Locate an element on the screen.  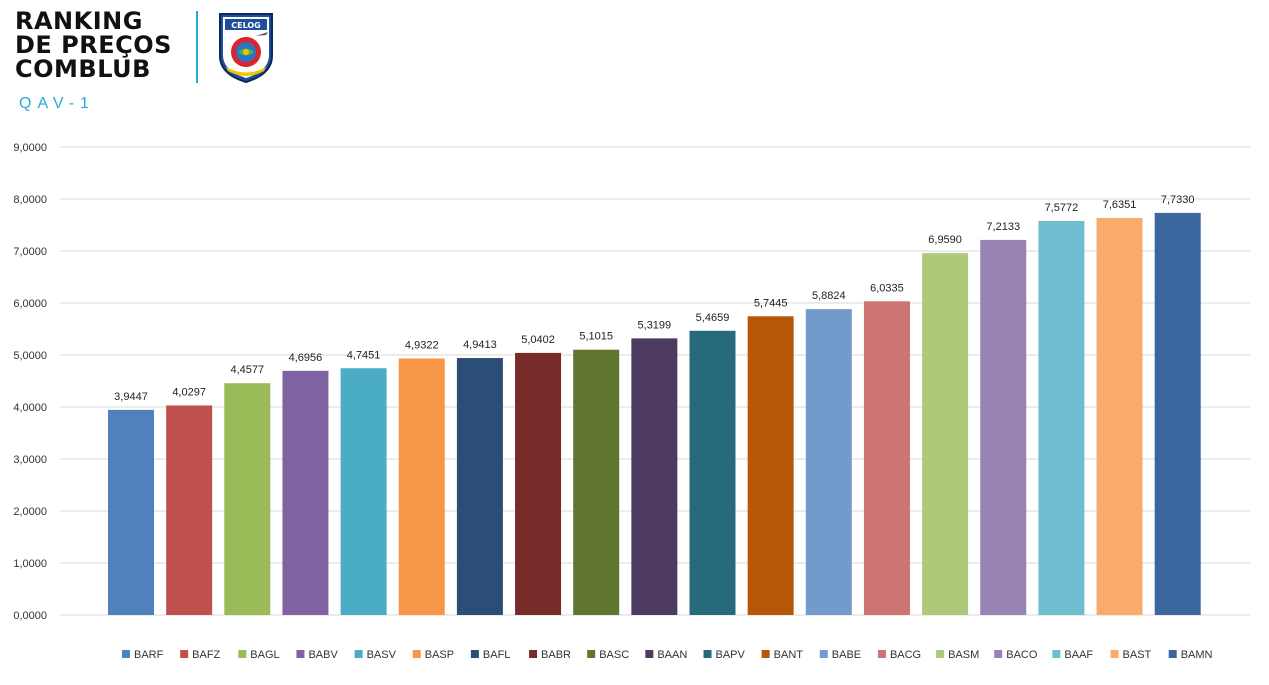
data-label: 6,0335 is located at coordinates (887, 288).